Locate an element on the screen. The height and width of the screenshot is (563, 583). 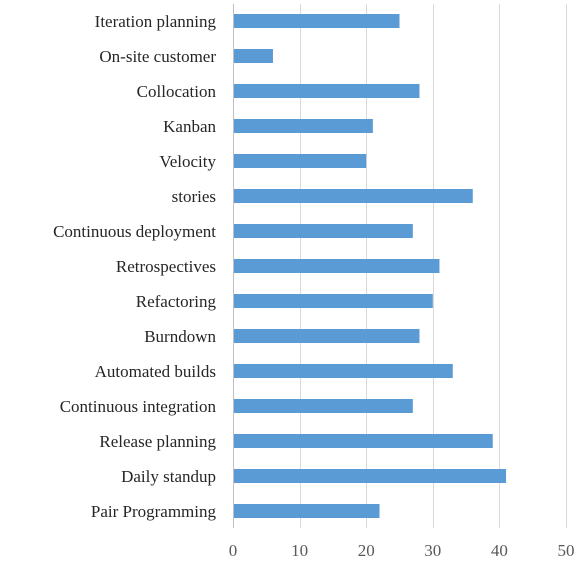
x-axis-ticks: 0 10 20 30 40 50 is located at coordinates (402, 550).